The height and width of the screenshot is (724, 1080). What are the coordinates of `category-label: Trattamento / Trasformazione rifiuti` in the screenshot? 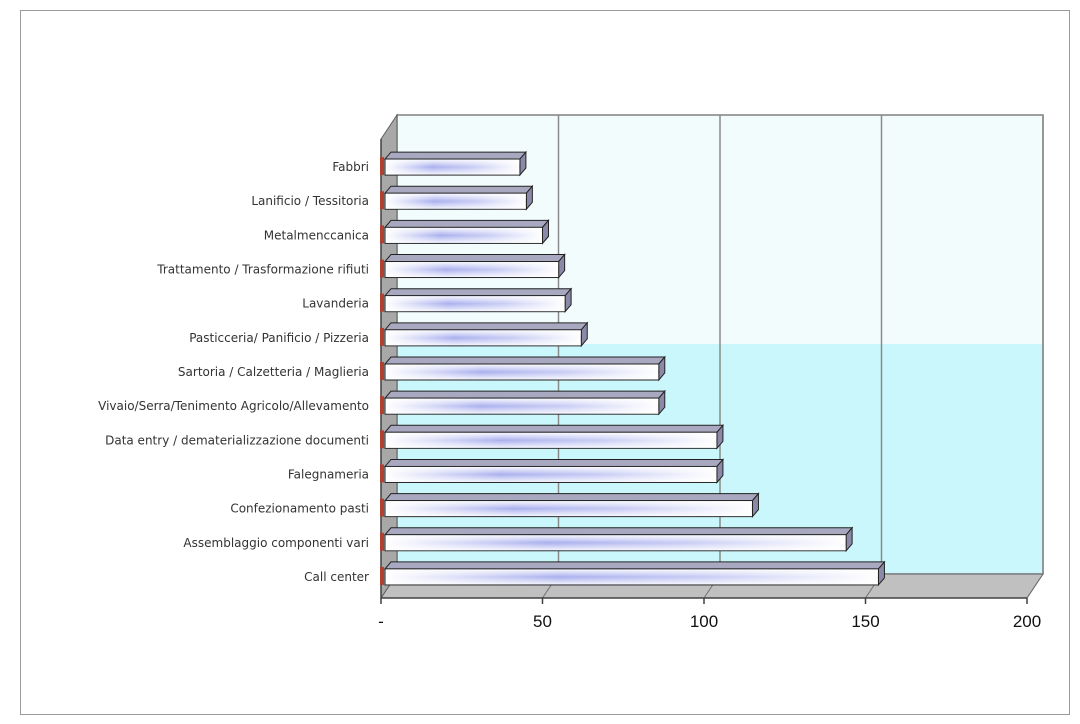 It's located at (262, 270).